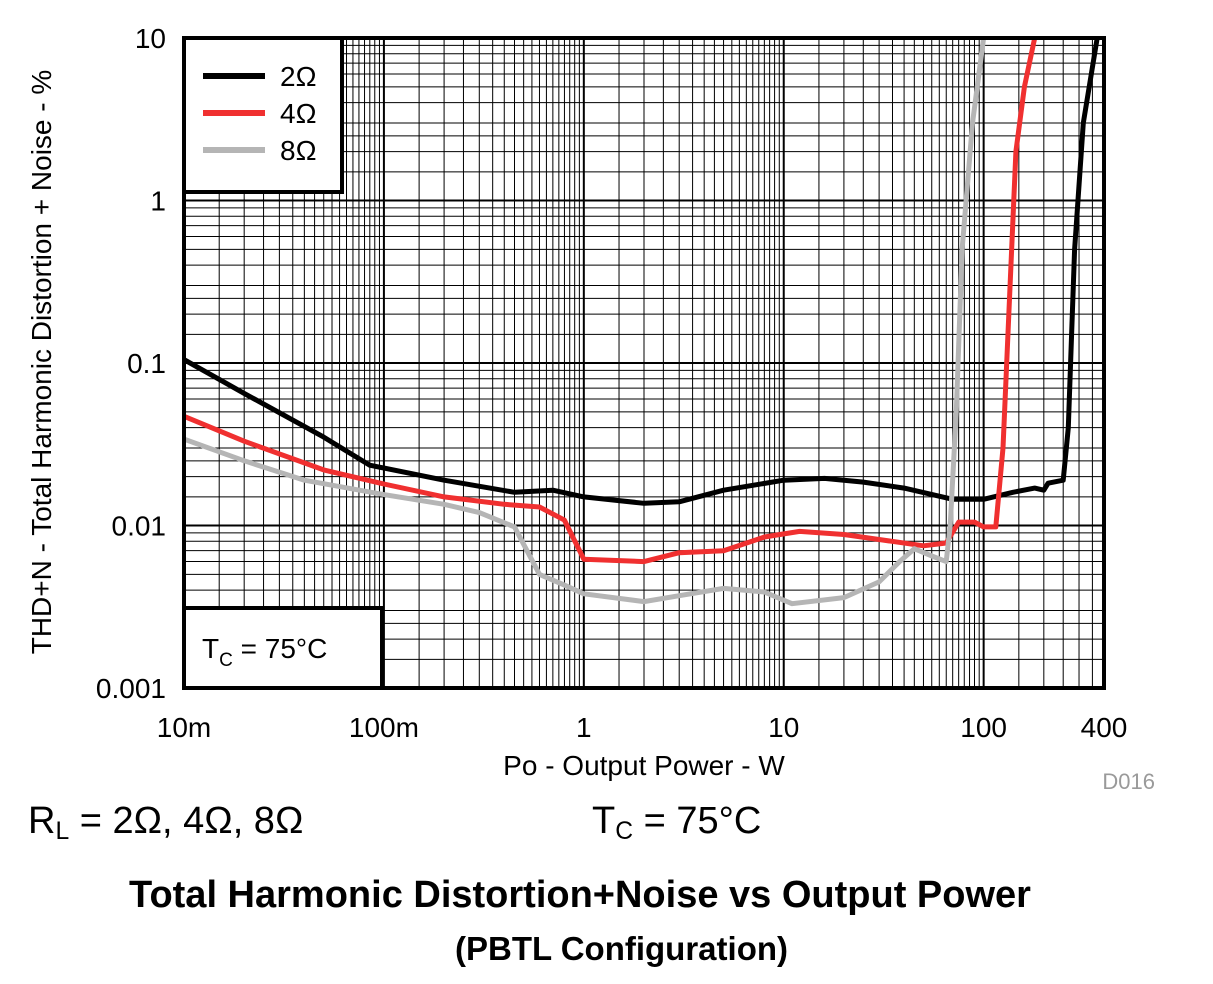 Image resolution: width=1213 pixels, height=984 pixels. What do you see at coordinates (263, 115) in the screenshot?
I see `legend: 2Ω 4Ω 8Ω` at bounding box center [263, 115].